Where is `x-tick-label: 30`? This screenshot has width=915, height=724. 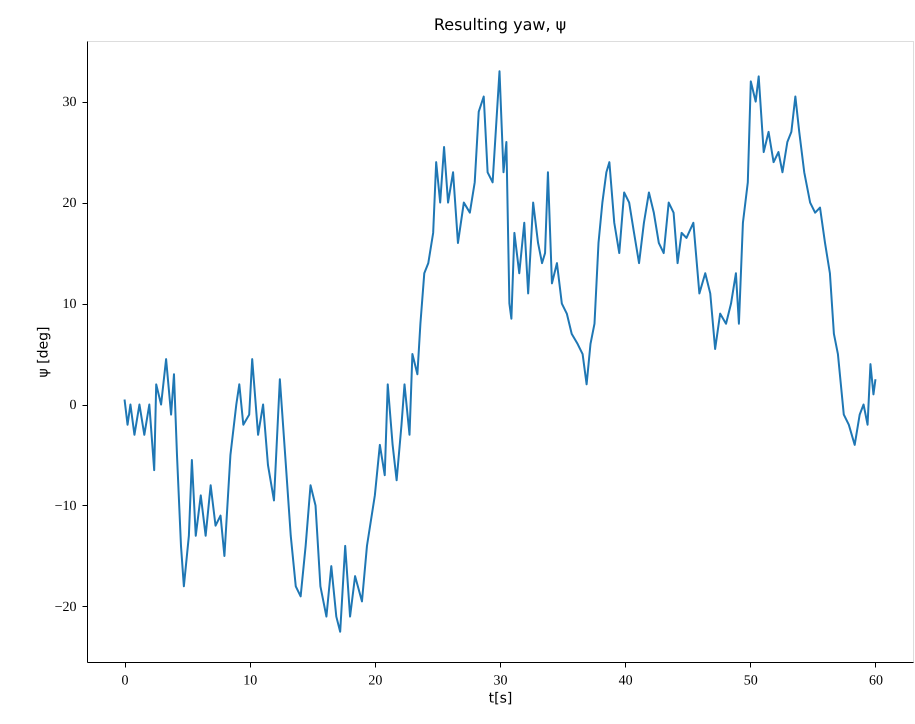
x-tick-label: 30 is located at coordinates (501, 681).